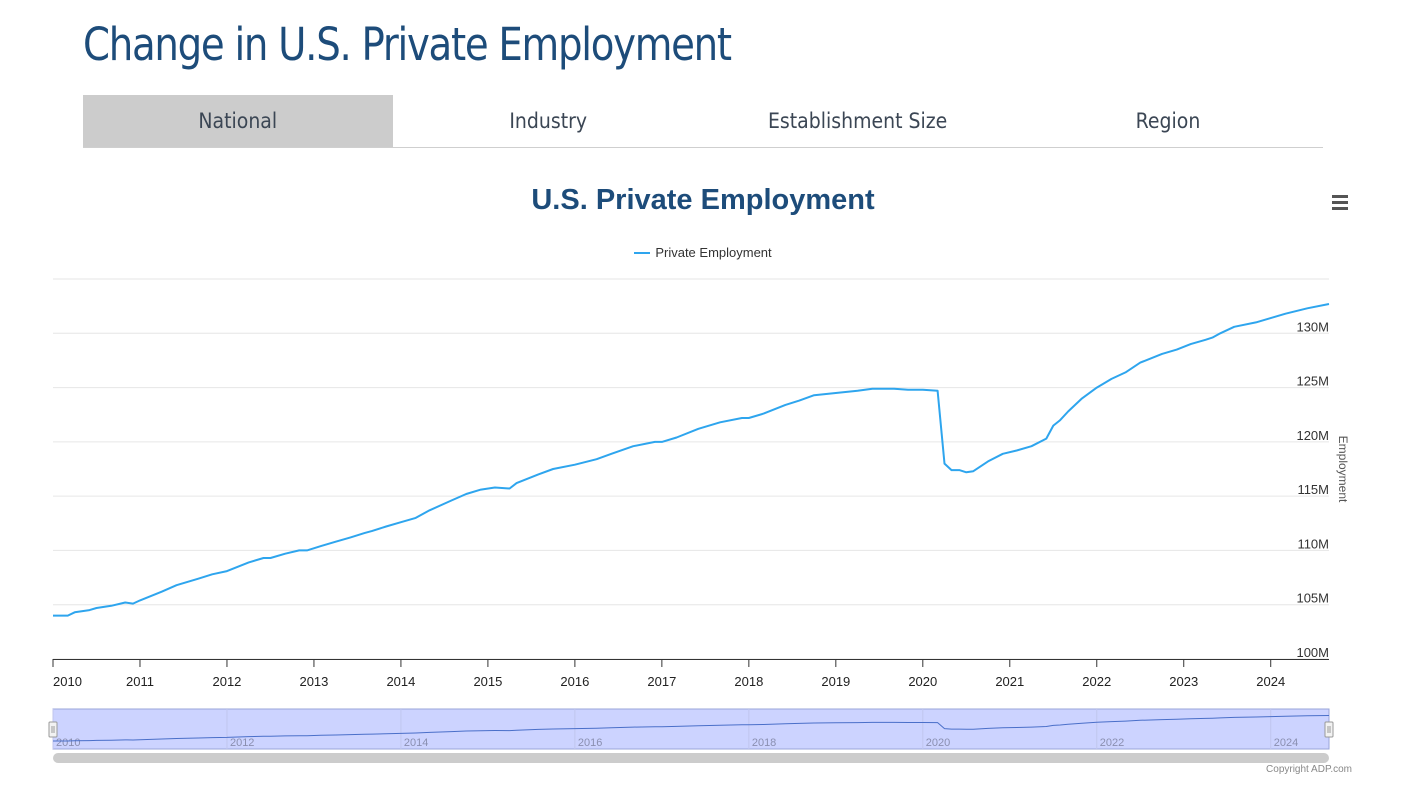 The height and width of the screenshot is (800, 1416). Describe the element at coordinates (590, 743) in the screenshot. I see `navigator-label: 2016` at that location.